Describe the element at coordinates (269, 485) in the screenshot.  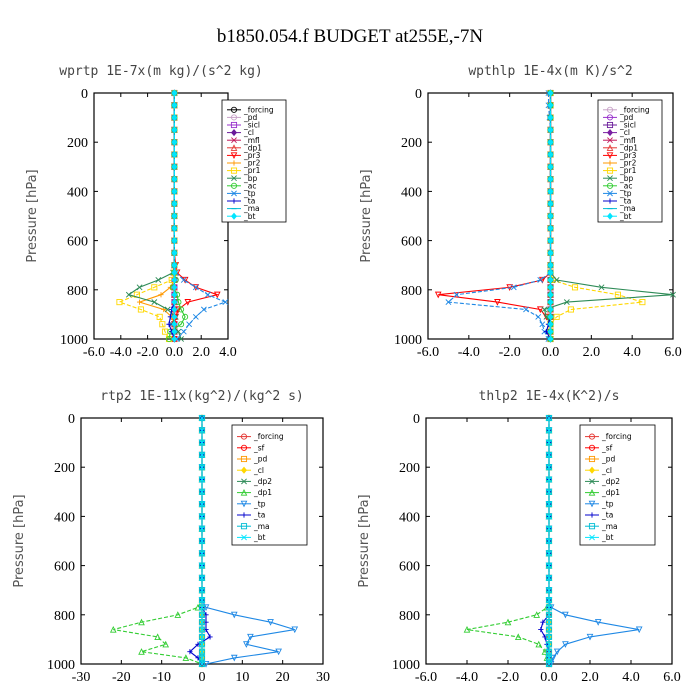
I see `legend: _forcing _sf _pd _cl _dp2 _dp1 _tp _ta _ma _bt` at that location.